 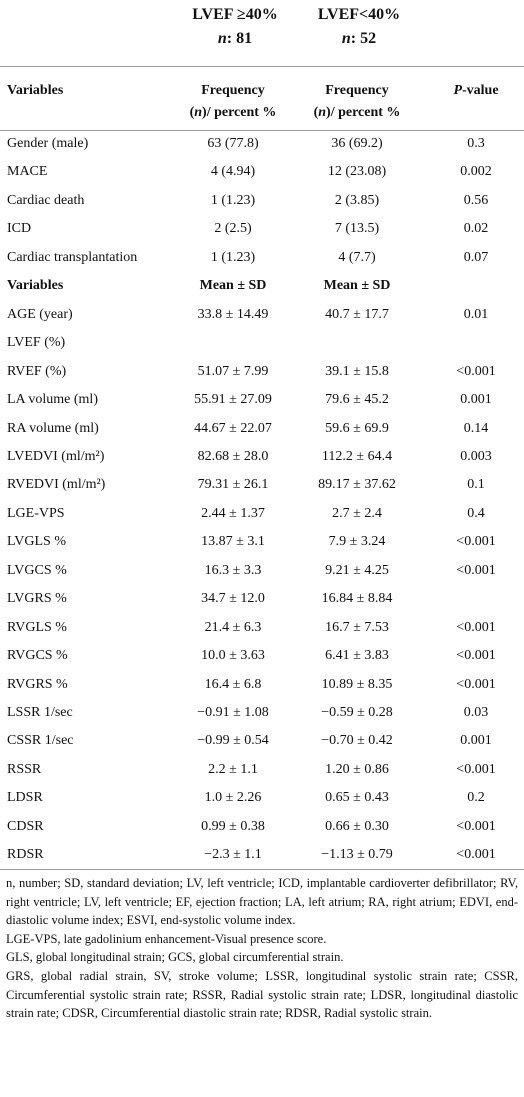 What do you see at coordinates (233, 90) in the screenshot?
I see `header-cell: Frequency` at bounding box center [233, 90].